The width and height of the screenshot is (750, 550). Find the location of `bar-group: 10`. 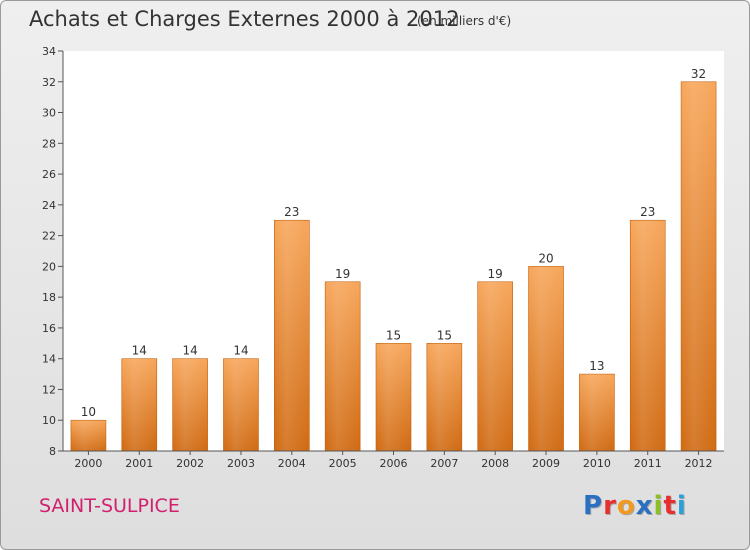

bar-group: 10 is located at coordinates (88, 428).